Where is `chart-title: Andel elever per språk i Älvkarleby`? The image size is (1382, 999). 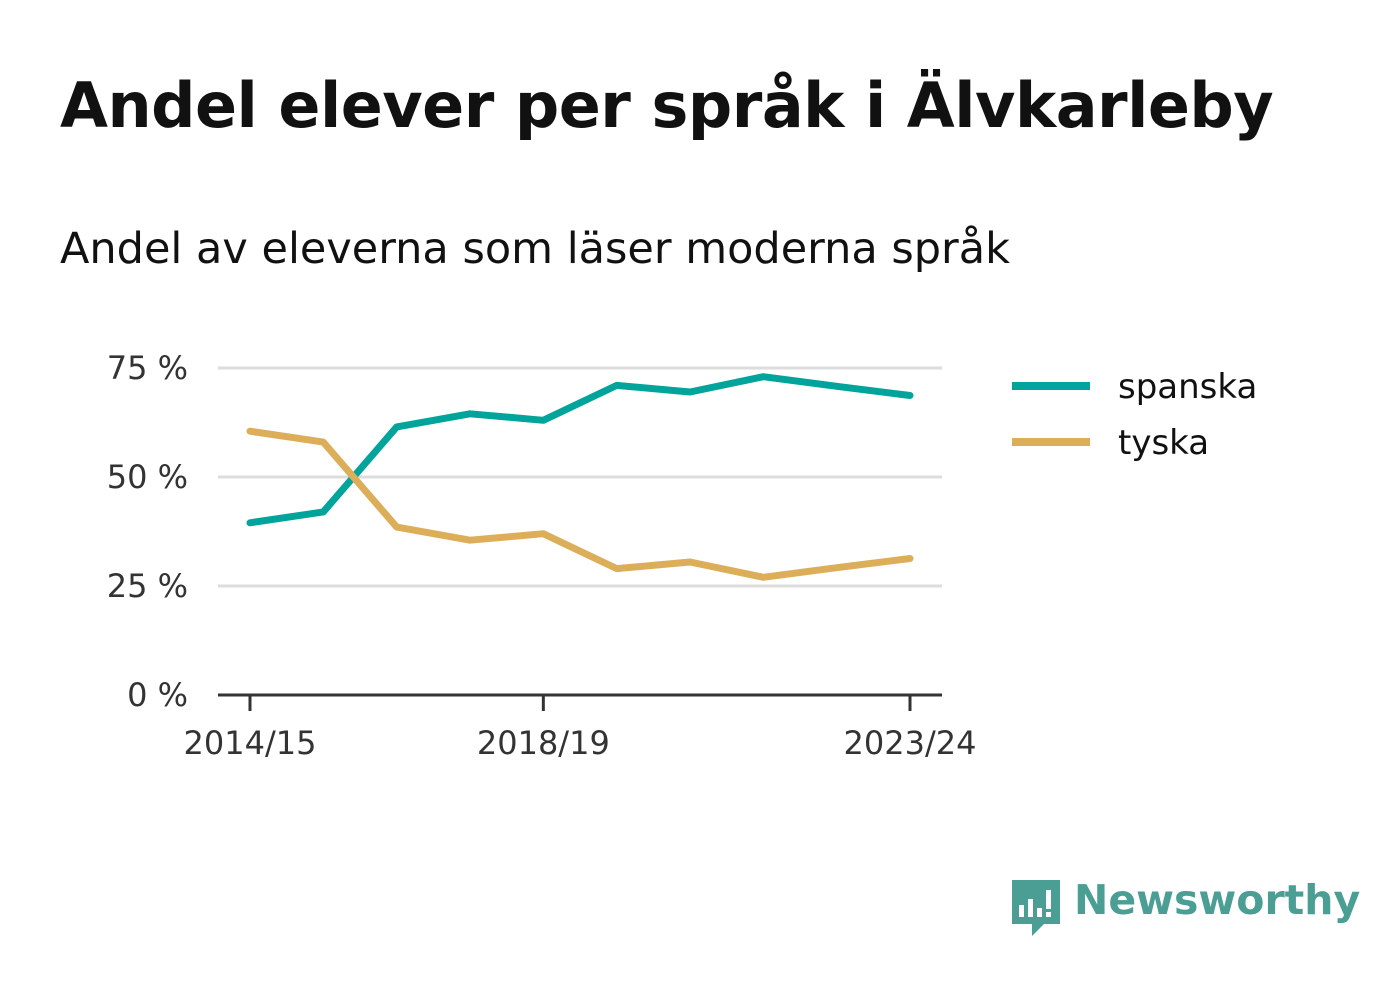 chart-title: Andel elever per språk i Älvkarleby is located at coordinates (667, 105).